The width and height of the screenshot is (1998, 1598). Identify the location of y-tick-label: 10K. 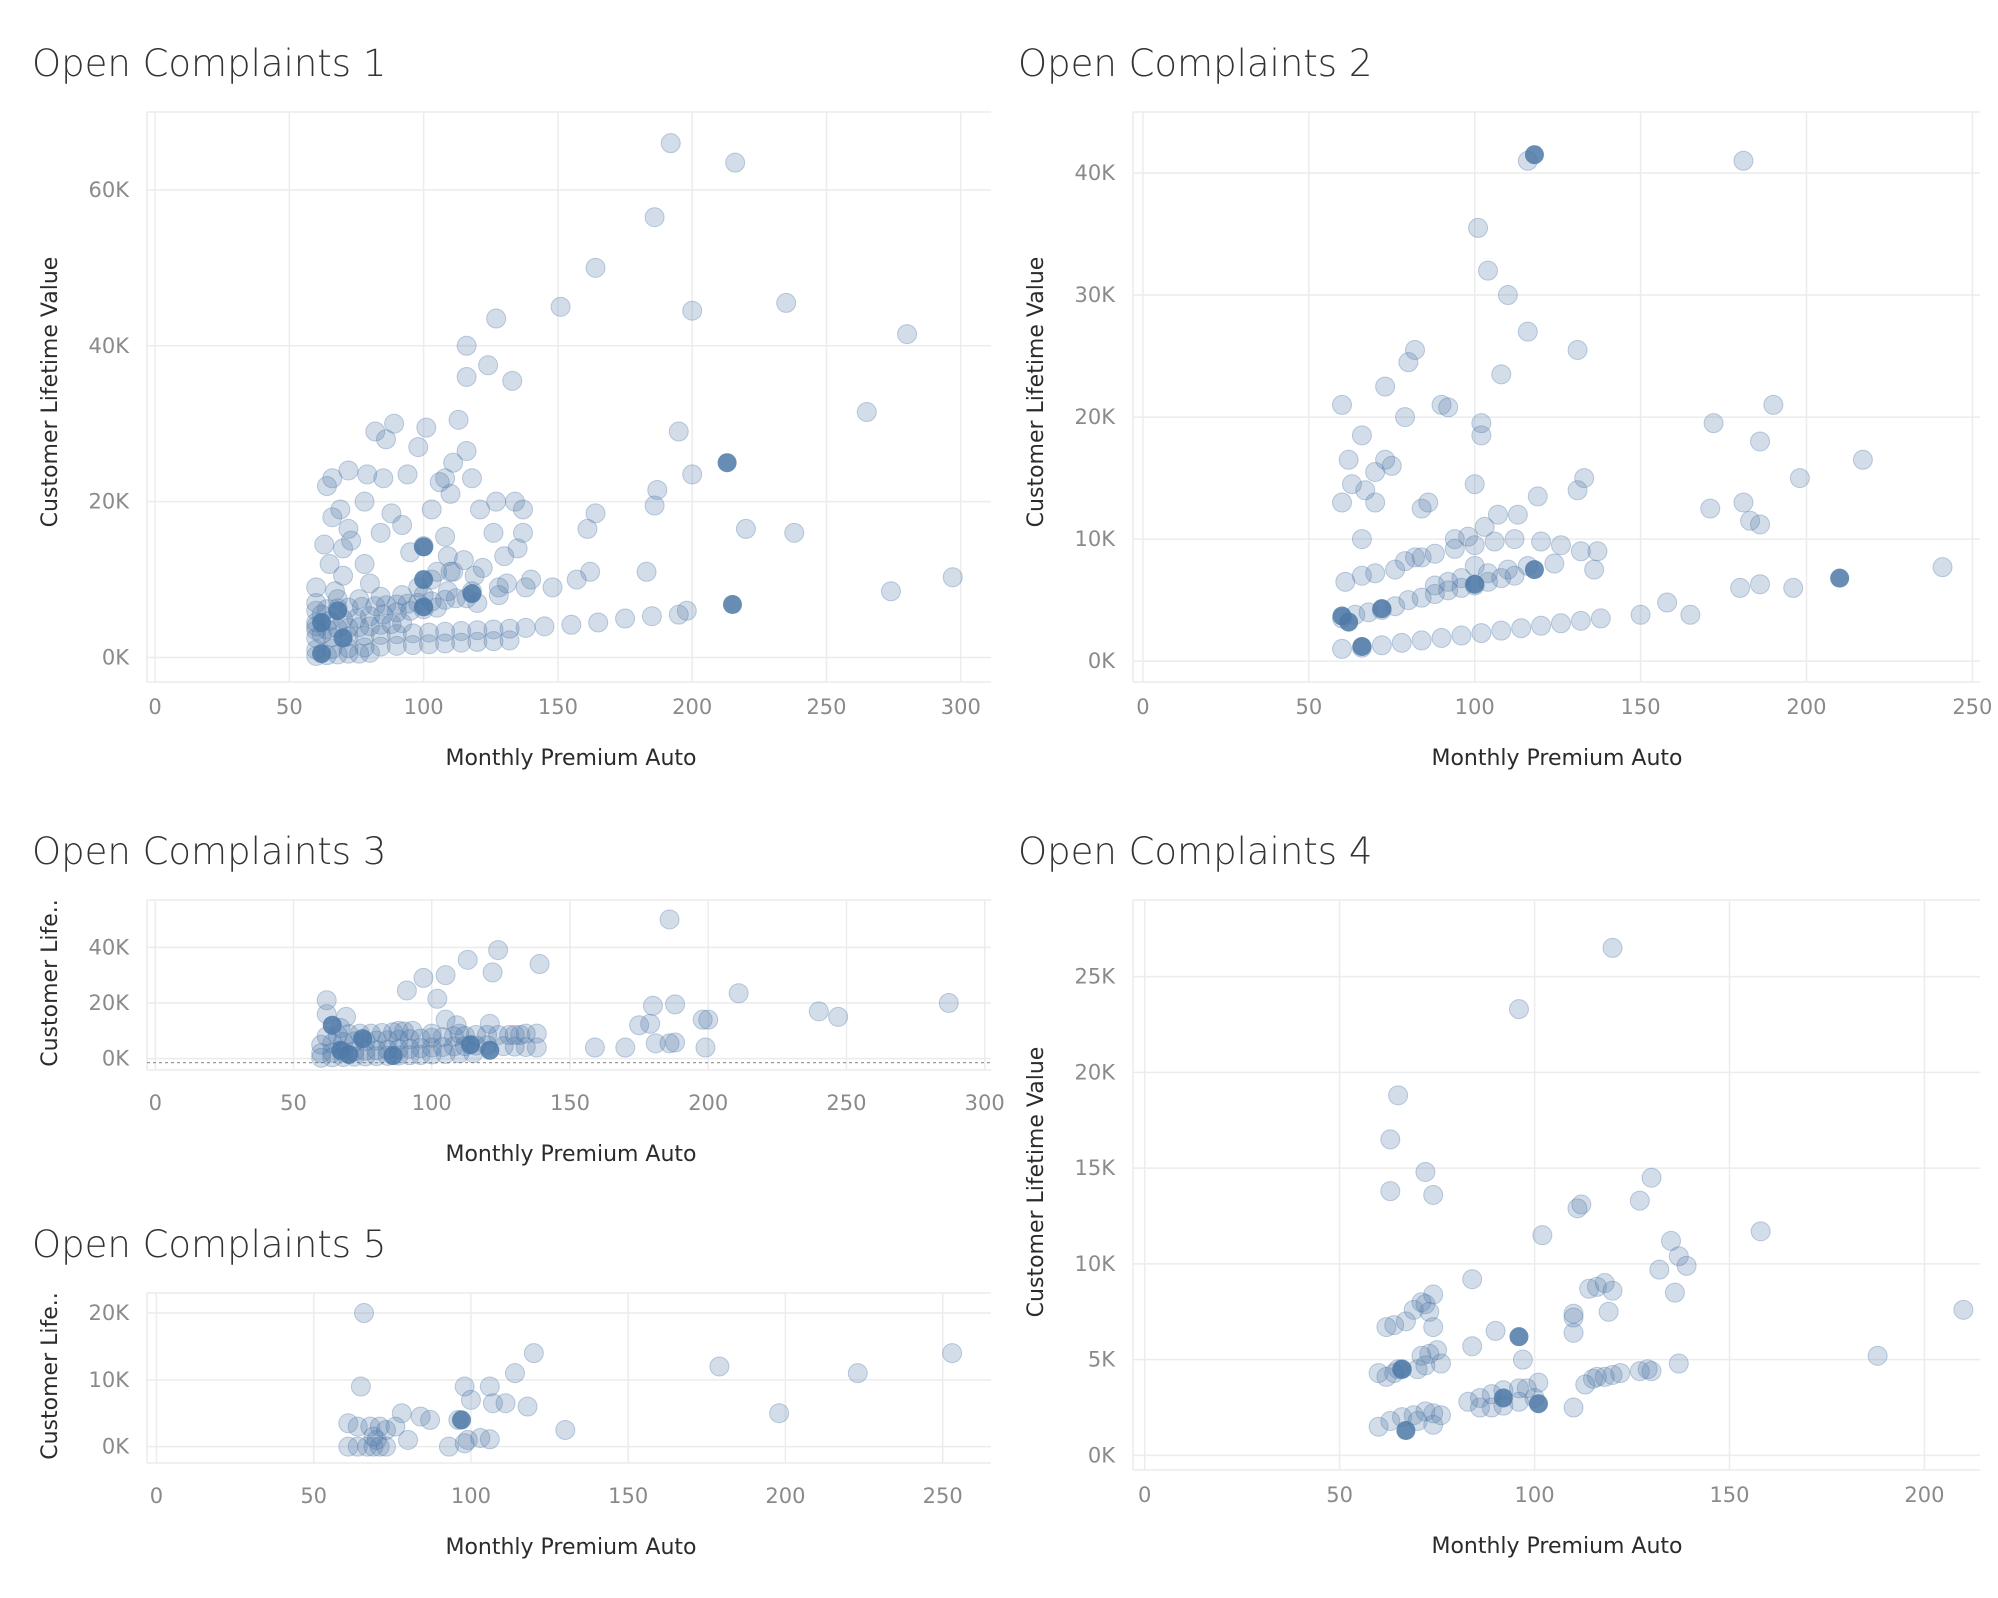
(1096, 1264).